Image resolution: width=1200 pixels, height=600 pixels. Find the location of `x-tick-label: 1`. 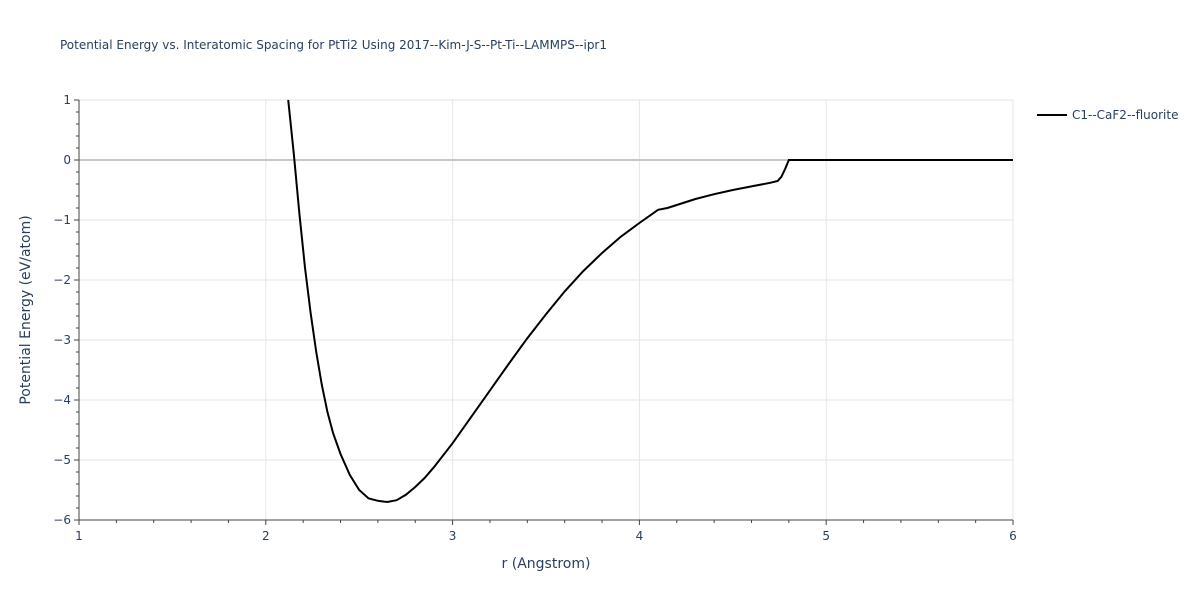

x-tick-label: 1 is located at coordinates (79, 536).